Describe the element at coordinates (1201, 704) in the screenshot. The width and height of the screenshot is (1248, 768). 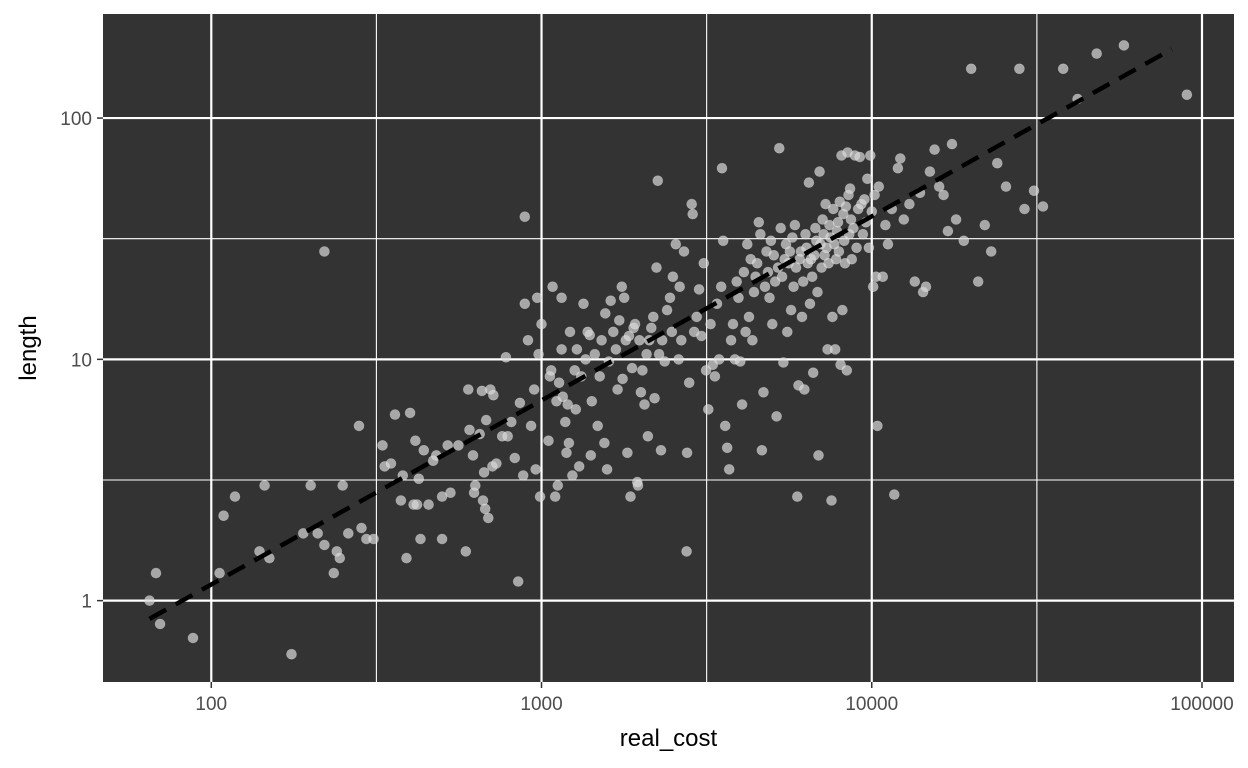
I see `x-tick-label: 100000` at that location.